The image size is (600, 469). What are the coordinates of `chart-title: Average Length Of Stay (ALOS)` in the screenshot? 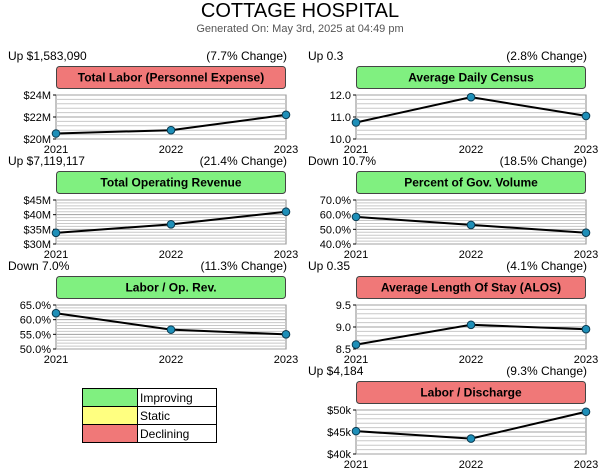 It's located at (471, 288).